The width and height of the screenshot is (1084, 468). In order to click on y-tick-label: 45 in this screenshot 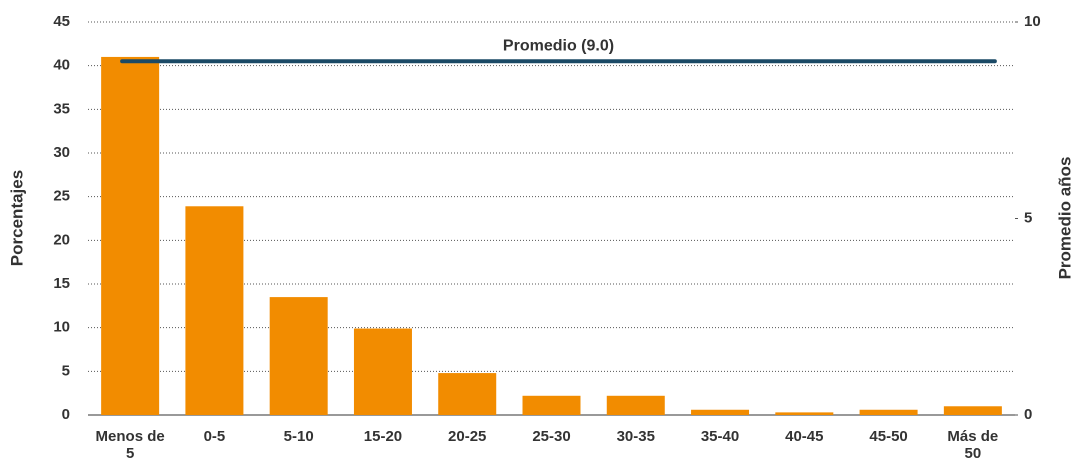, I will do `click(61, 21)`.